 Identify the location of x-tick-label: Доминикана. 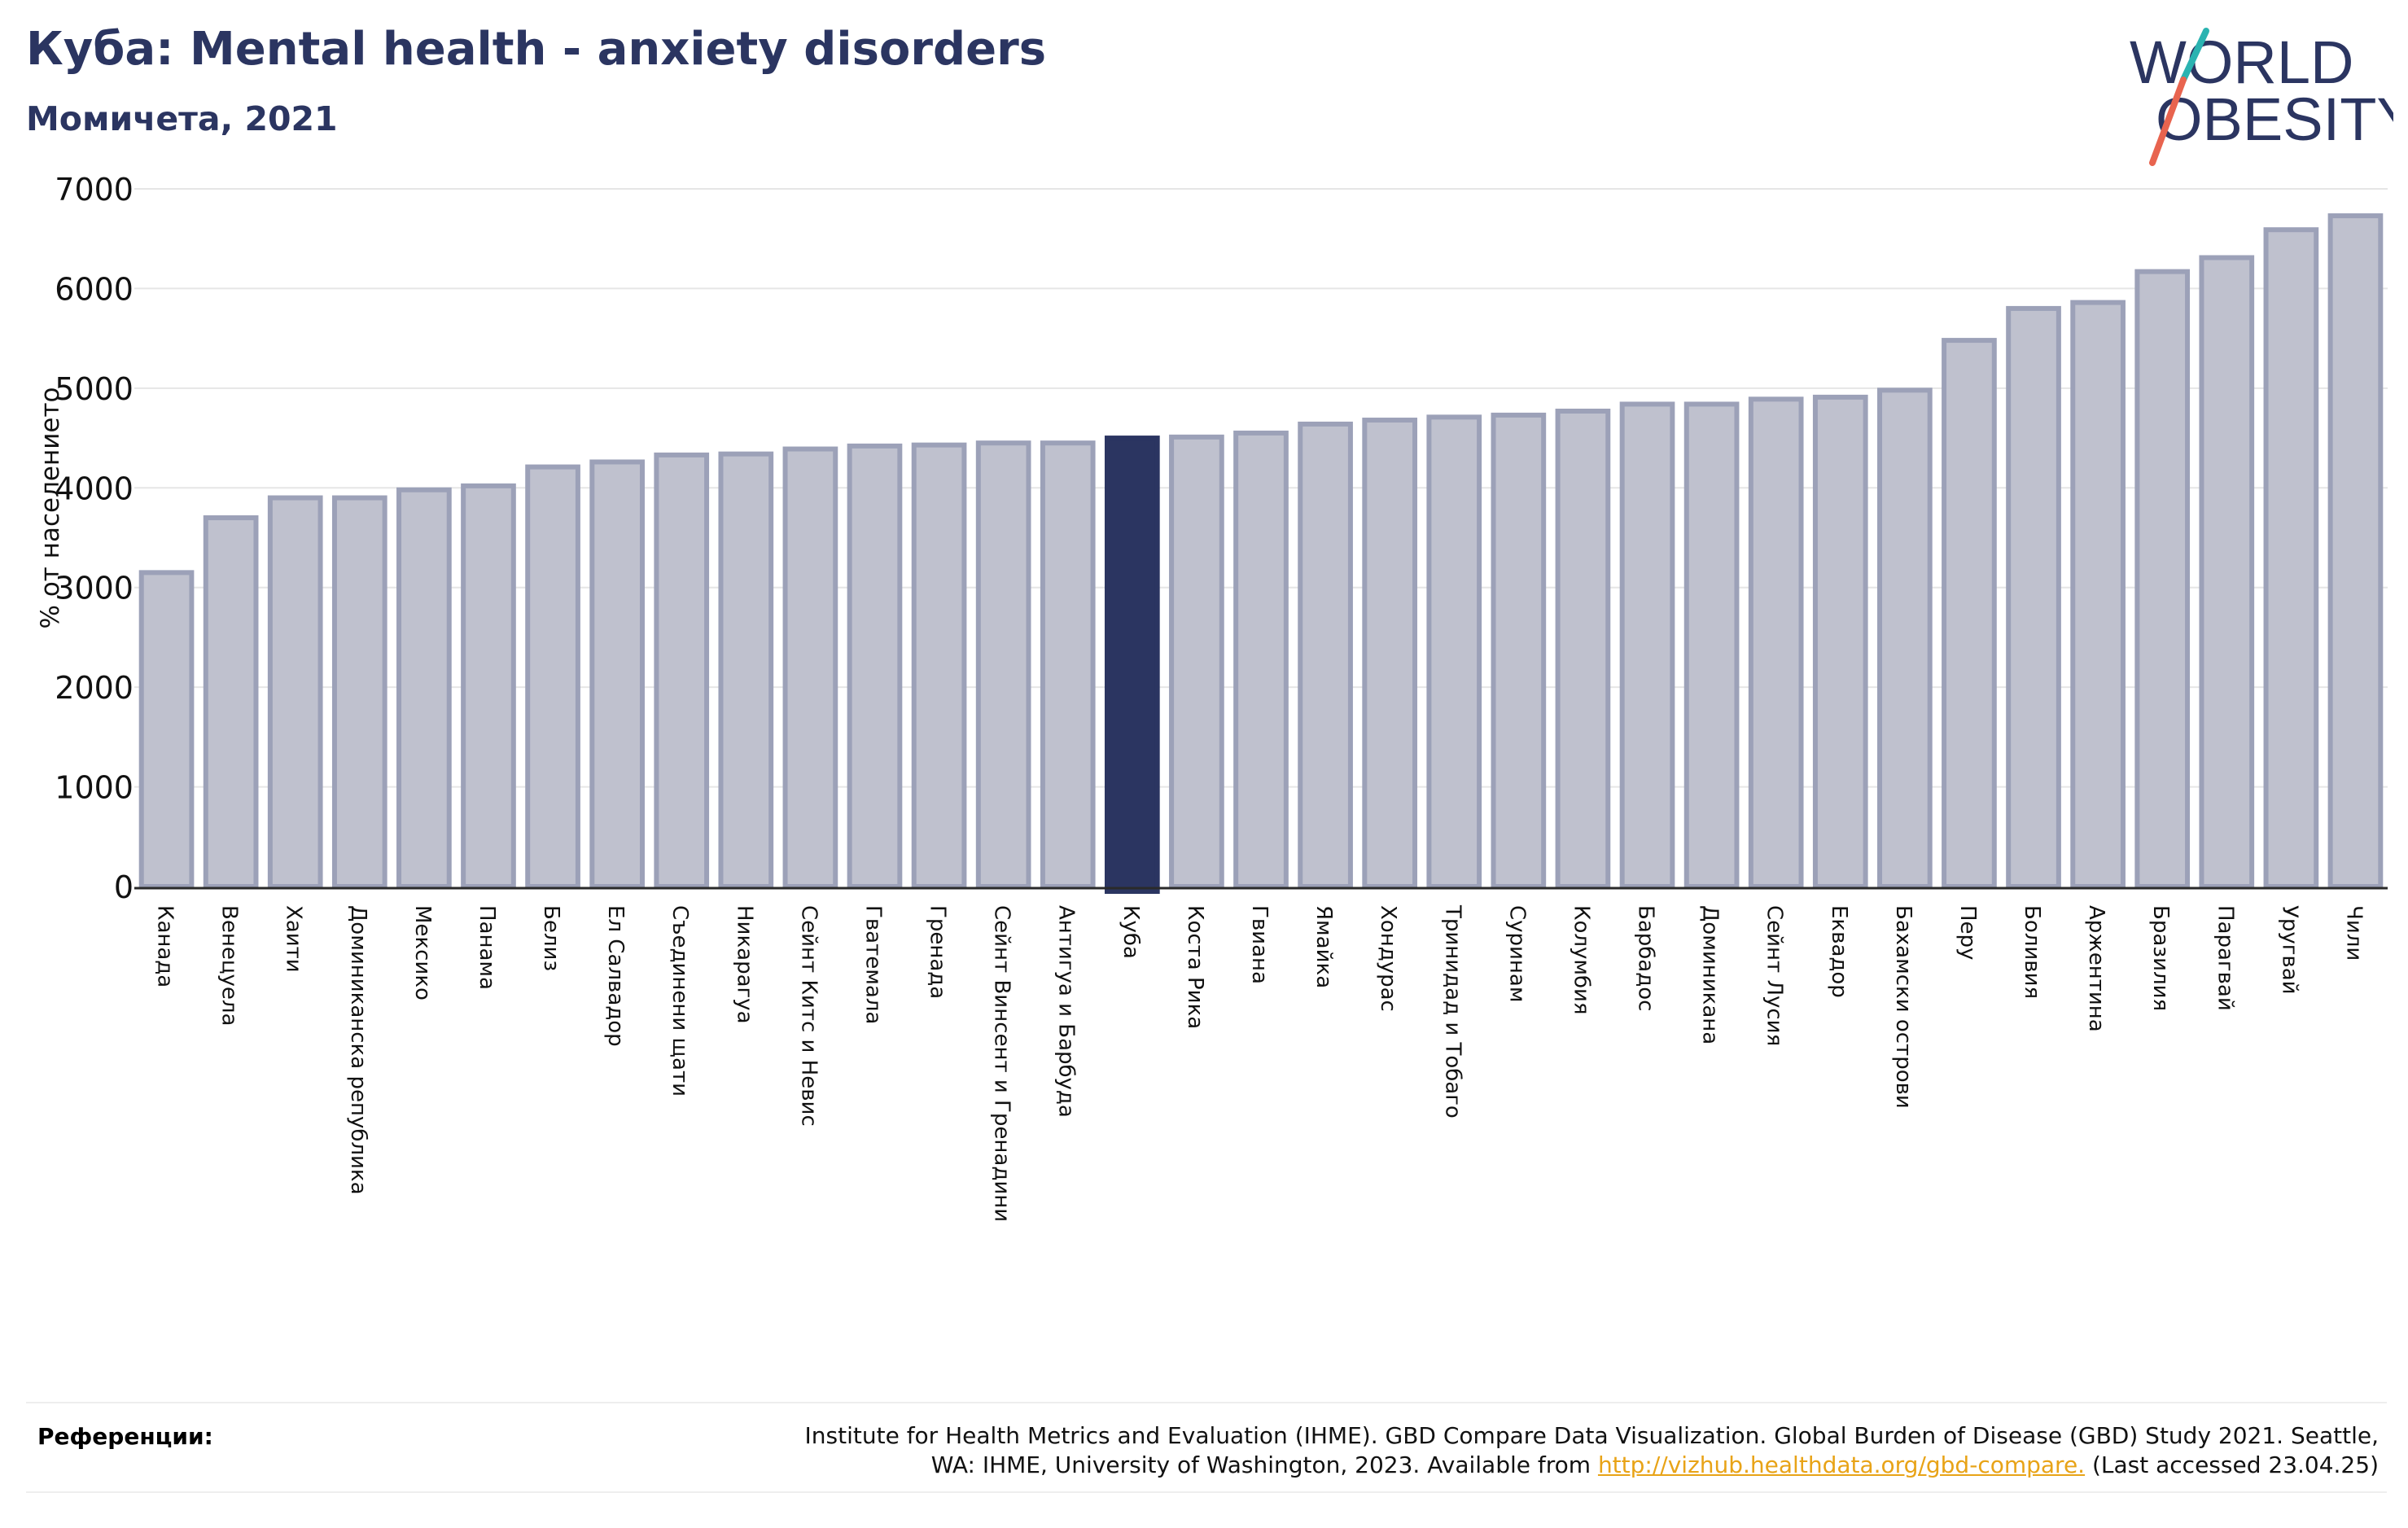
(1710, 974).